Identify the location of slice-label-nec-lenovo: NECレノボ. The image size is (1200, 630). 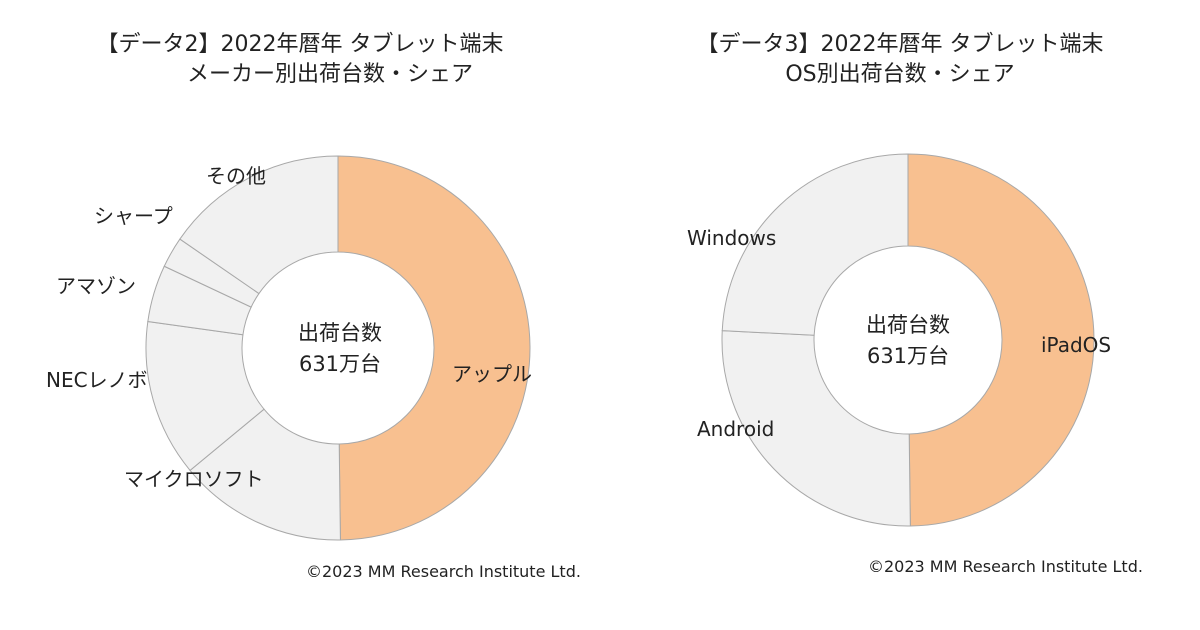
(97, 380).